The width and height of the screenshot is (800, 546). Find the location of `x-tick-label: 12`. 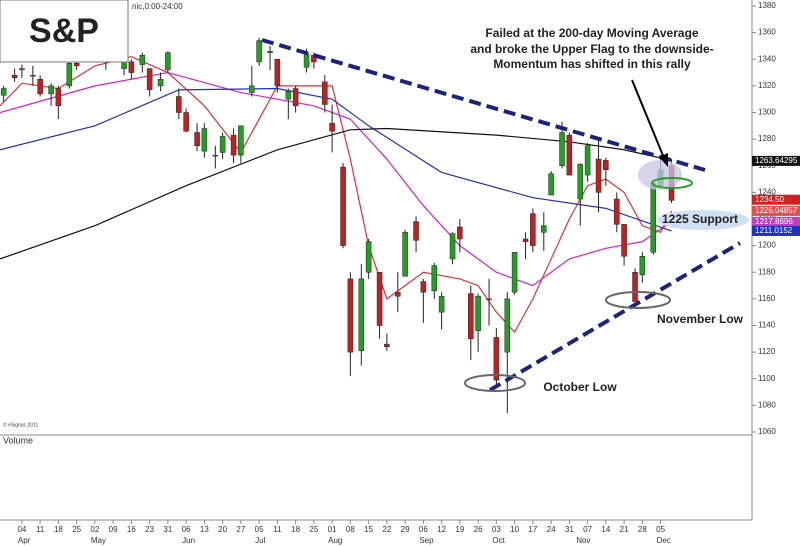

x-tick-label: 12 is located at coordinates (441, 529).